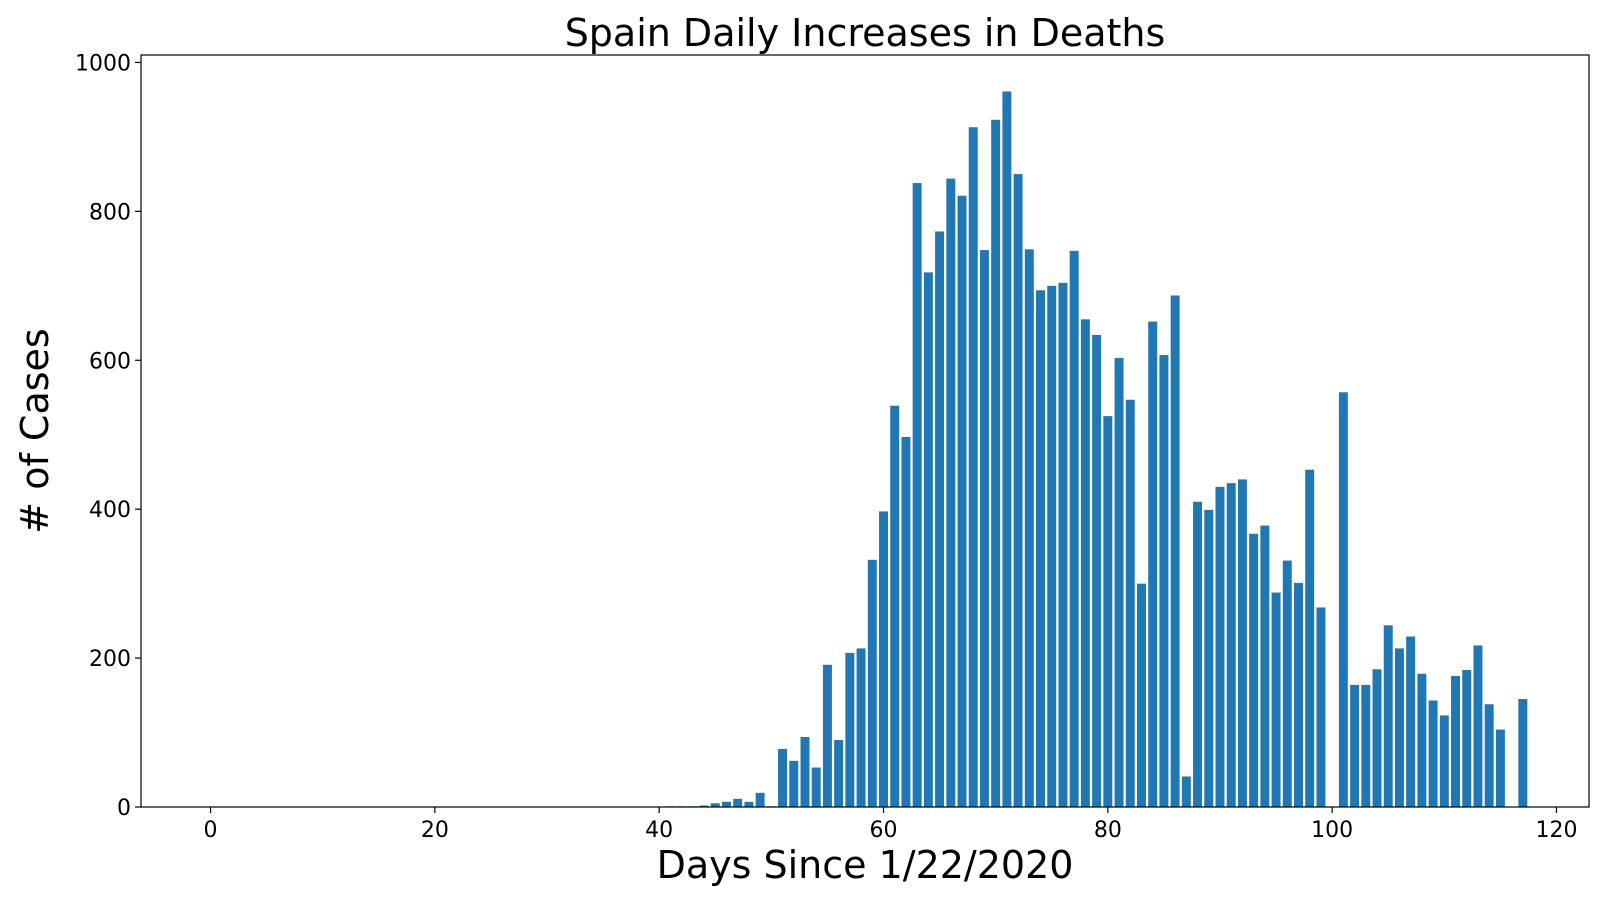 The image size is (1600, 900). Describe the element at coordinates (1556, 830) in the screenshot. I see `x-tick-label: 120` at that location.